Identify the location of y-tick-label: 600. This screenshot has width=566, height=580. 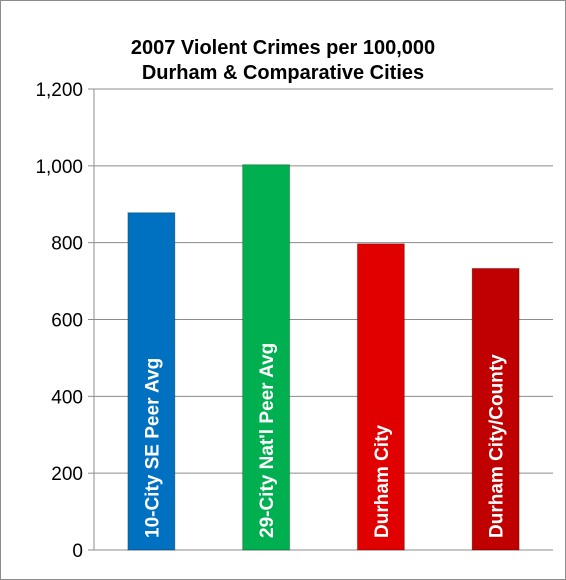
(67, 321).